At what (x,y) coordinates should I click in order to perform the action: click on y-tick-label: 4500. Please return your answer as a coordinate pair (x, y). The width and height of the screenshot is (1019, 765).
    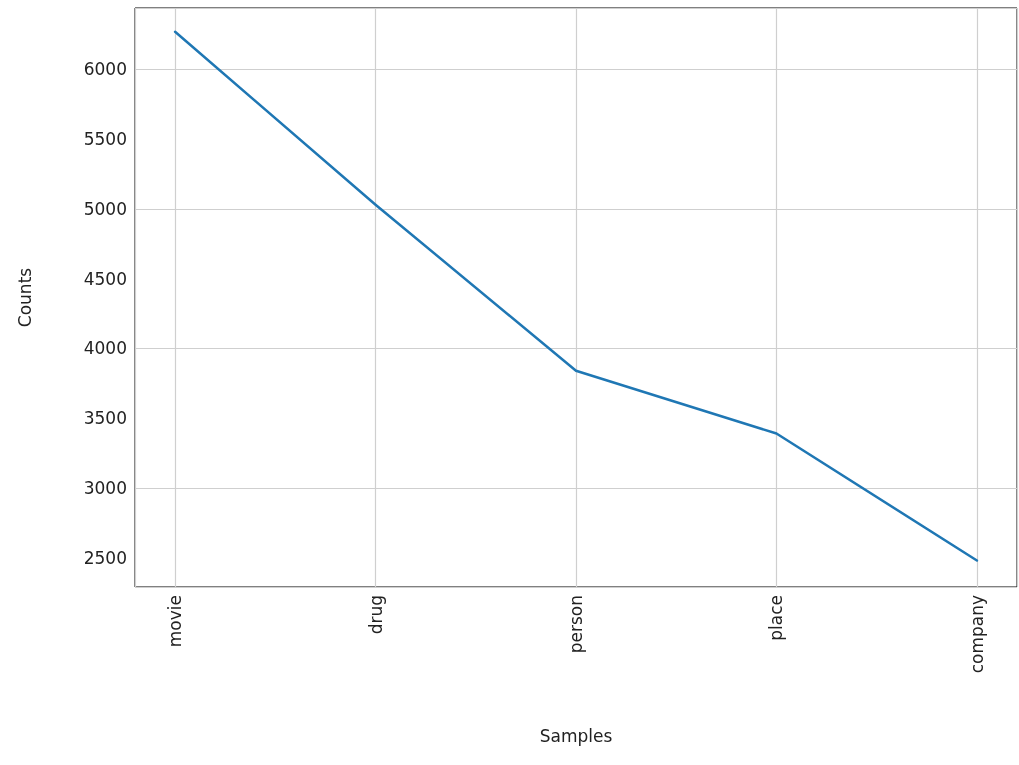
    Looking at the image, I should click on (105, 278).